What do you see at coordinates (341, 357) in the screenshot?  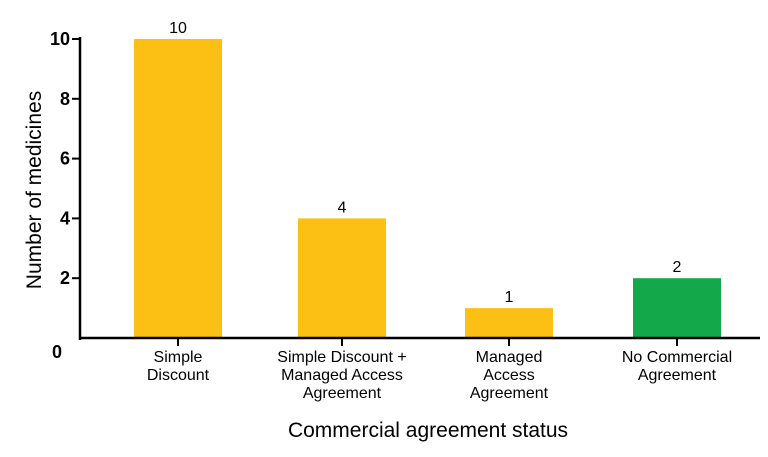 I see `x-tick-label-2-line-1: Simple Discount +` at bounding box center [341, 357].